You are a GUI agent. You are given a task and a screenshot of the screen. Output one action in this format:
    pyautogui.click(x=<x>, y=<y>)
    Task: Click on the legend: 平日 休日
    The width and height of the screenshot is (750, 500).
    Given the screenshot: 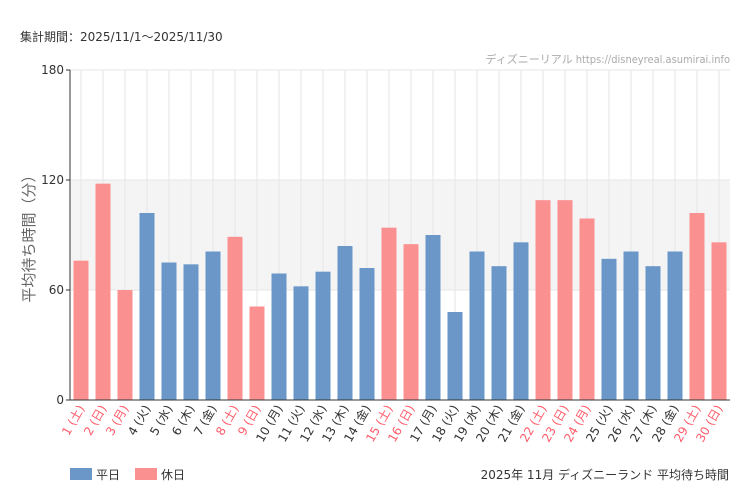 What is the action you would take?
    pyautogui.click(x=127, y=475)
    